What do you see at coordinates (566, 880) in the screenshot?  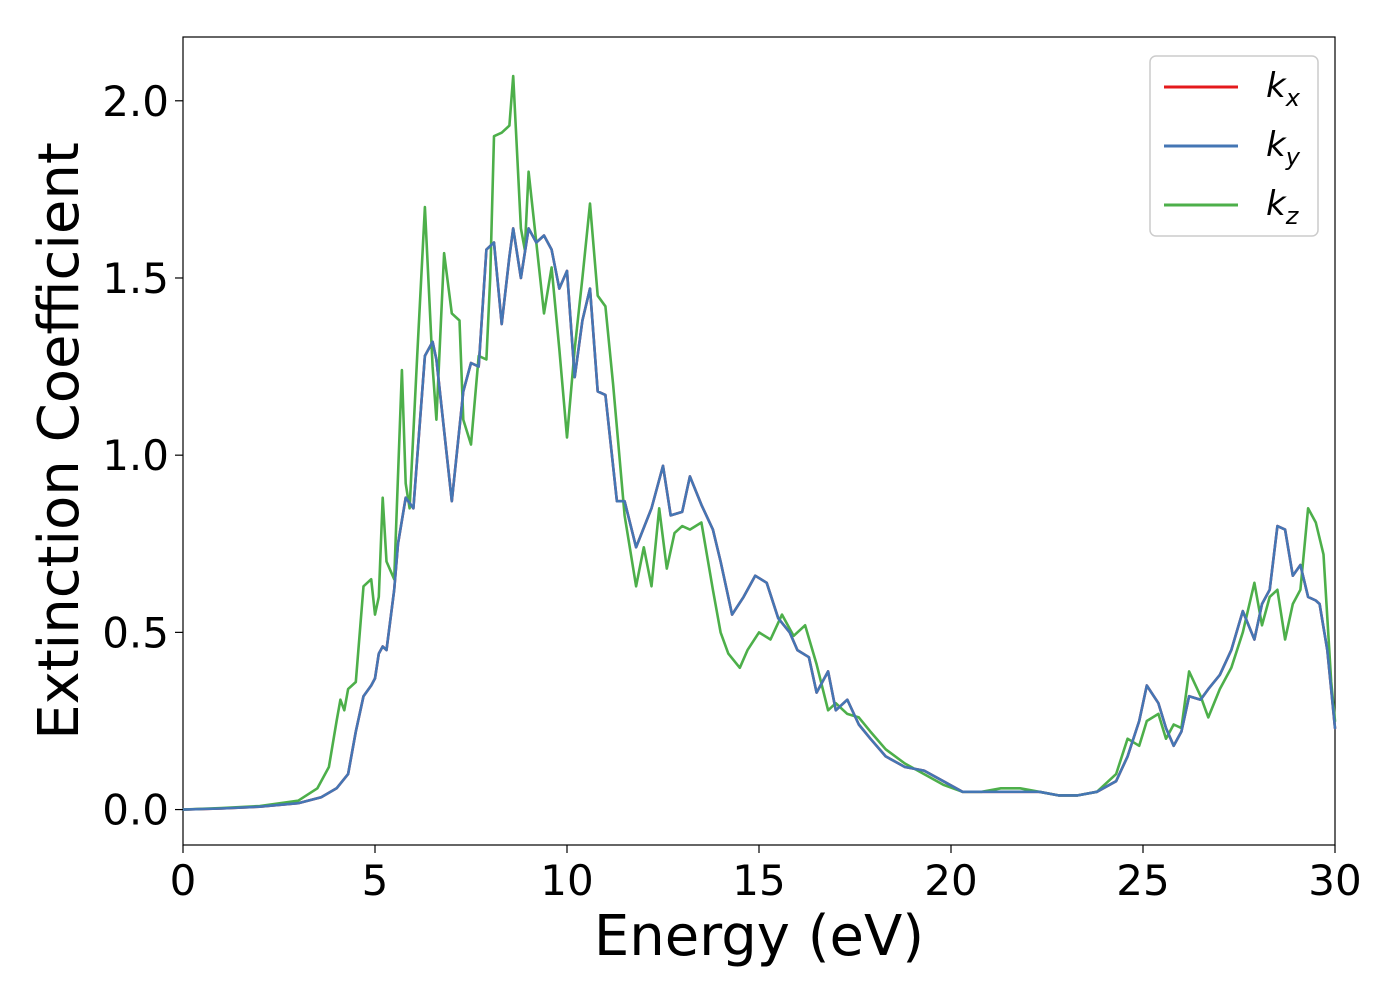 I see `x-tick-label: 10` at bounding box center [566, 880].